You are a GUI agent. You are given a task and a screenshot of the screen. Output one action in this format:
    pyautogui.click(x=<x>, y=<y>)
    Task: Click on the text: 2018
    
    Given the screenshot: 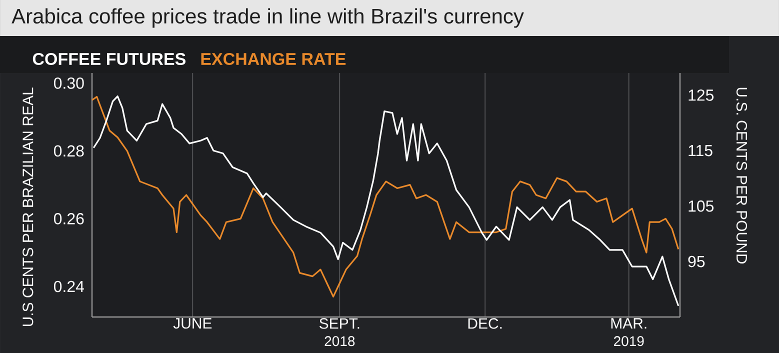 What is the action you would take?
    pyautogui.click(x=339, y=341)
    